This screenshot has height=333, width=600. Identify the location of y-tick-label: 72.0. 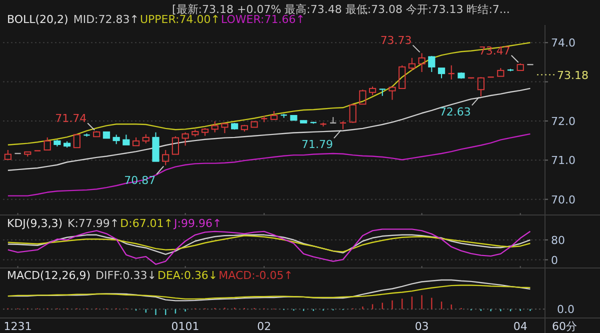
(563, 121).